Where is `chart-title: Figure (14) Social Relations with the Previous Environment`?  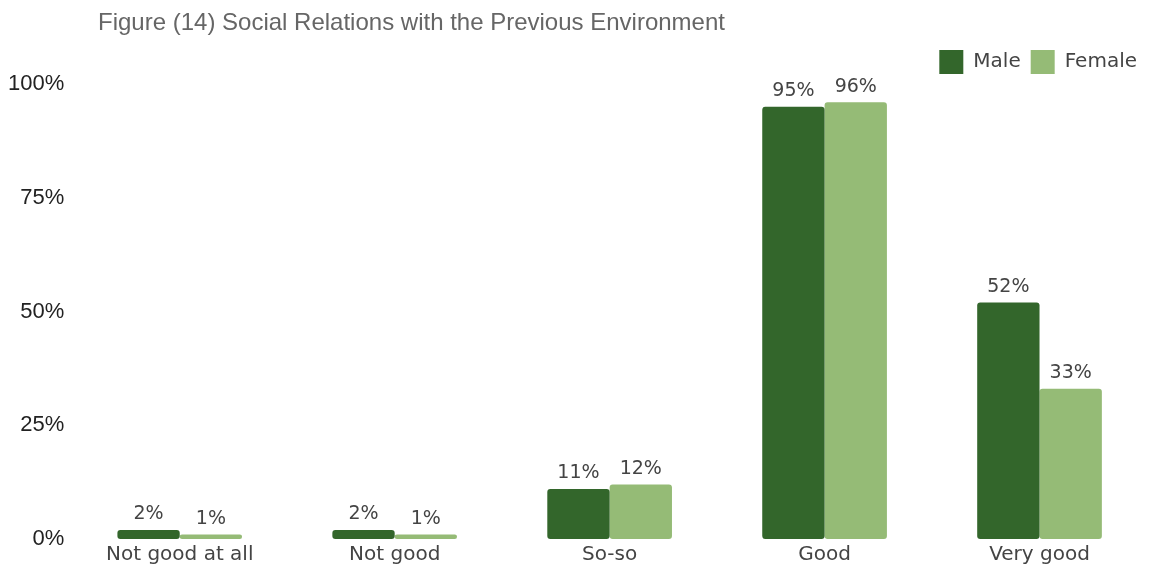
chart-title: Figure (14) Social Relations with the Previous Environment is located at coordinates (411, 22).